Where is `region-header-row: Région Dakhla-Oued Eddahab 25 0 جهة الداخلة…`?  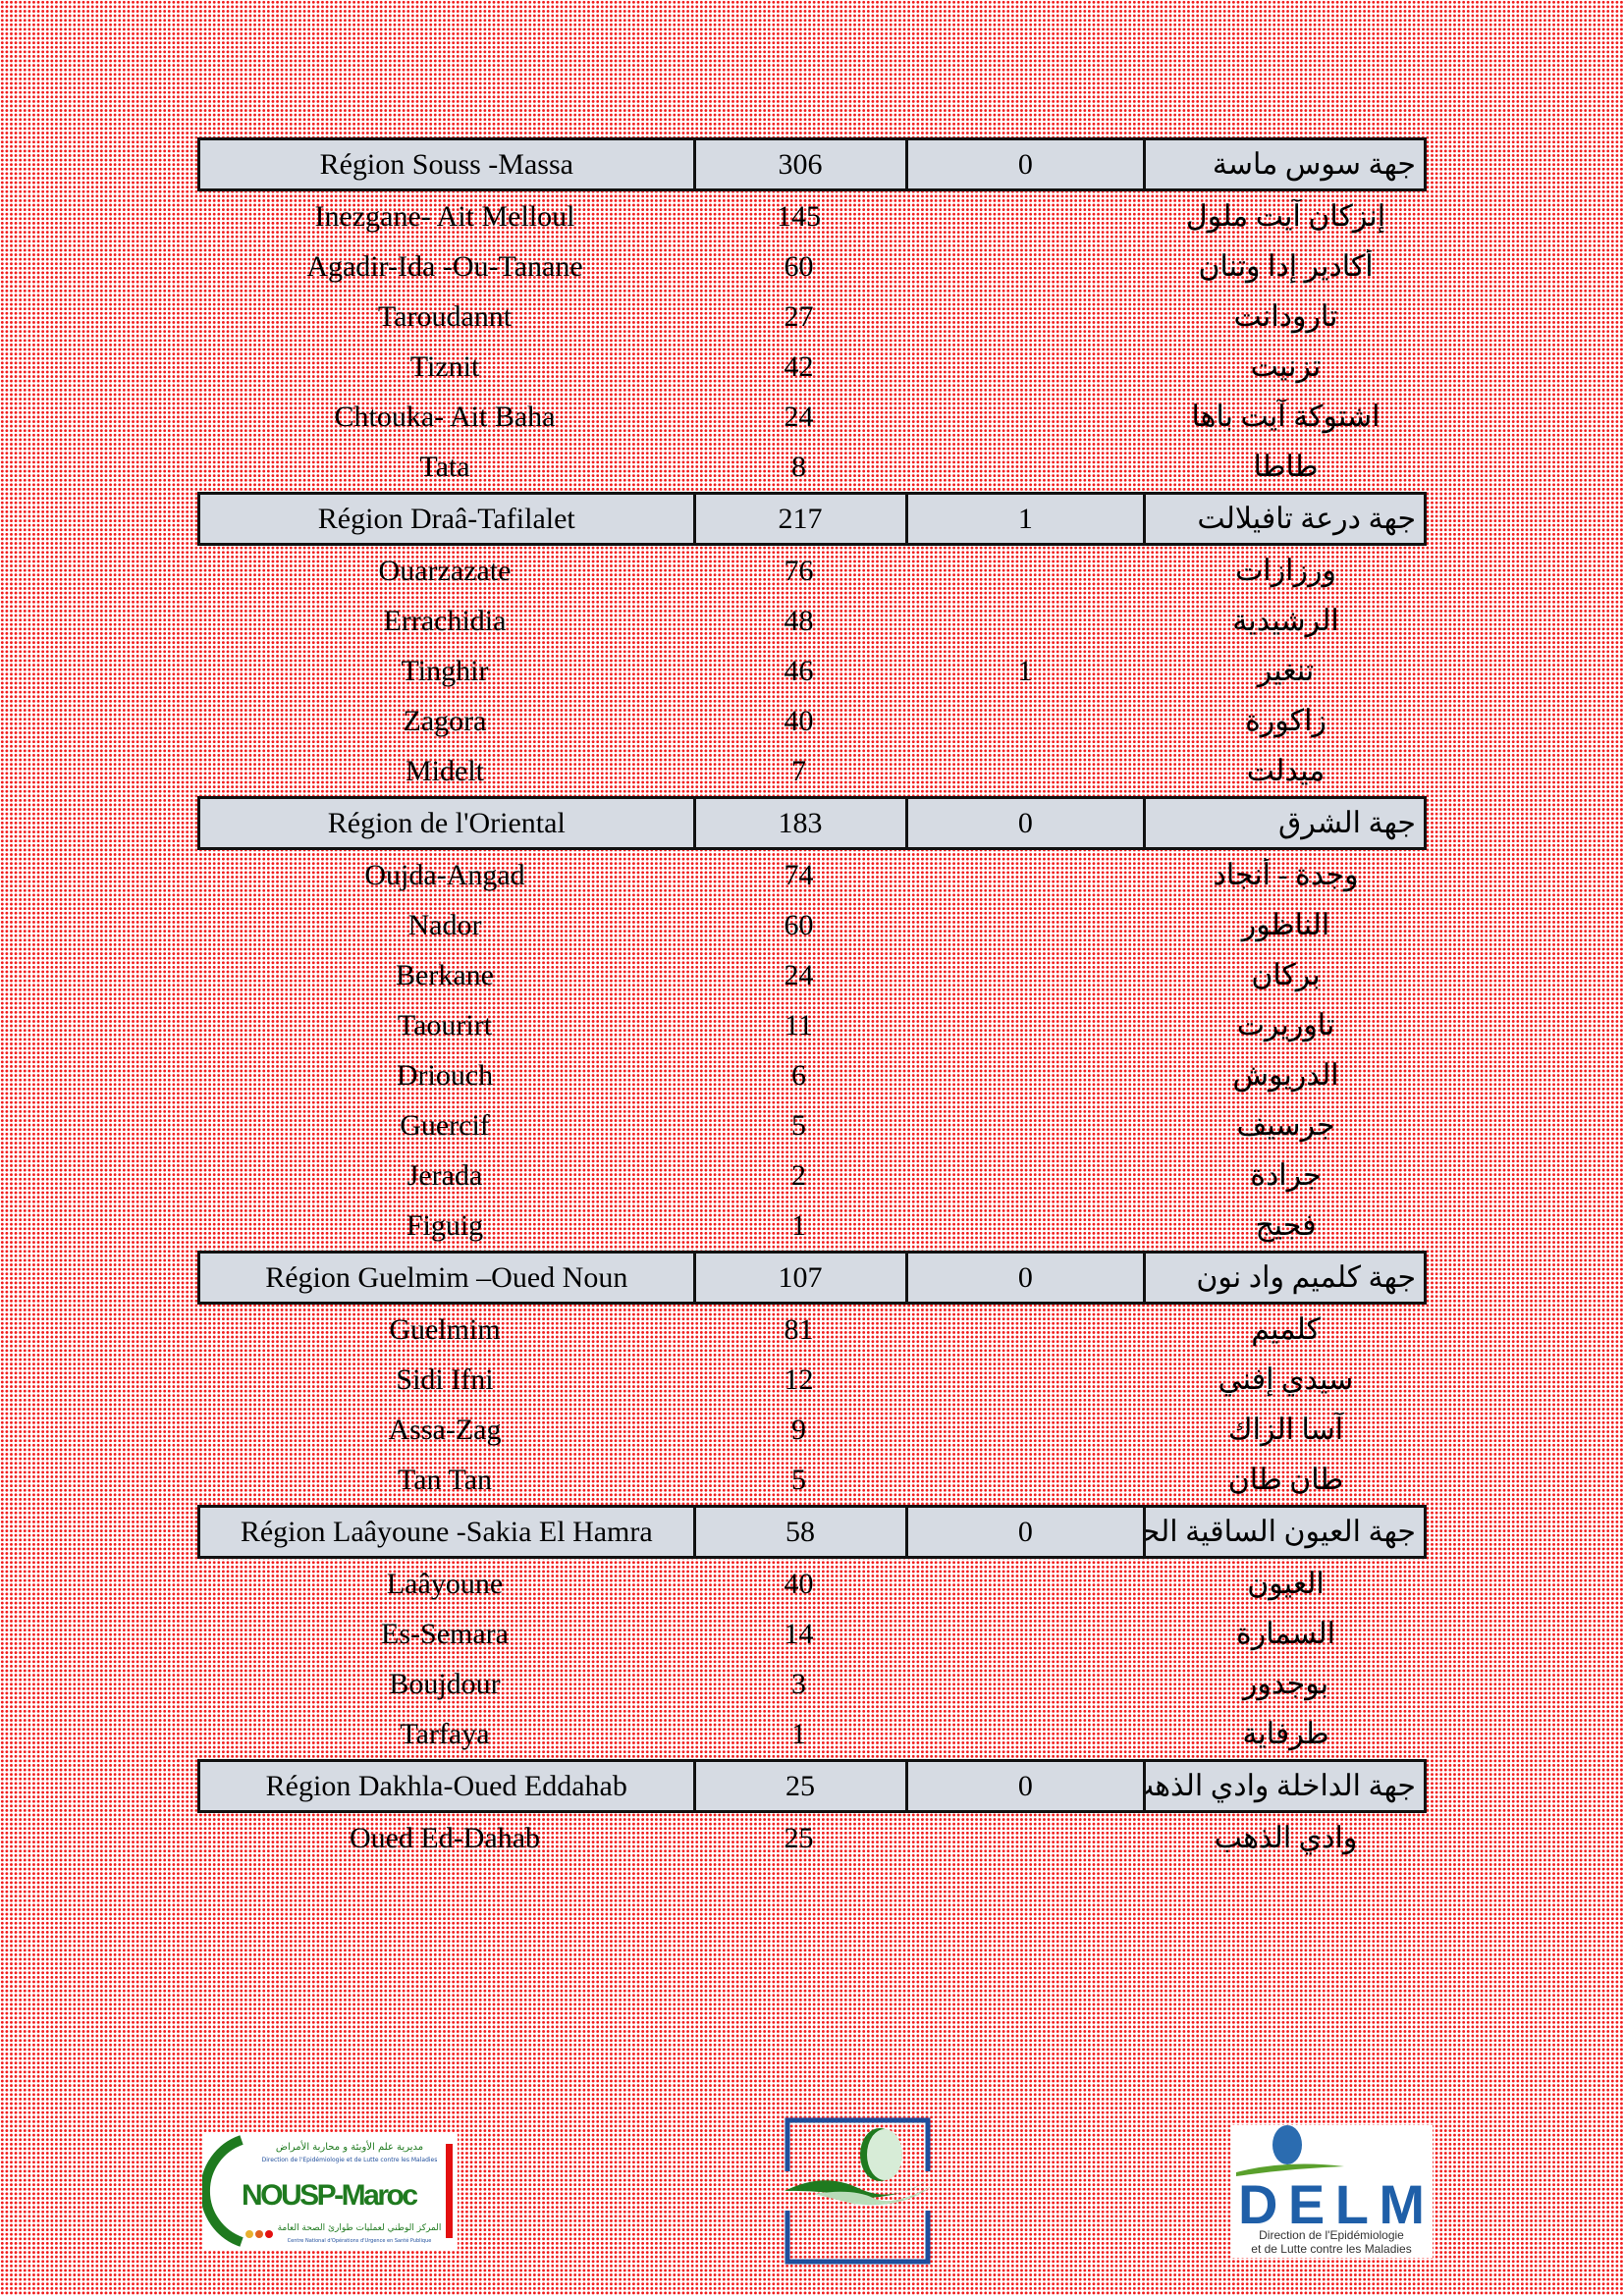
region-header-row: Région Dakhla-Oued Eddahab 25 0 جهة الداخلة… is located at coordinates (812, 1786).